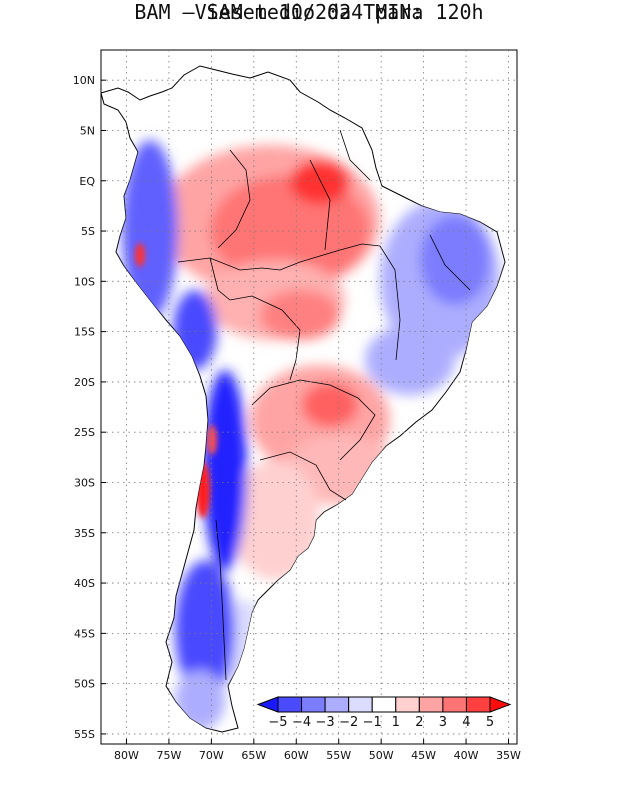 This screenshot has height=800, width=618. I want to click on lon-tick-label: 75W, so click(168, 755).